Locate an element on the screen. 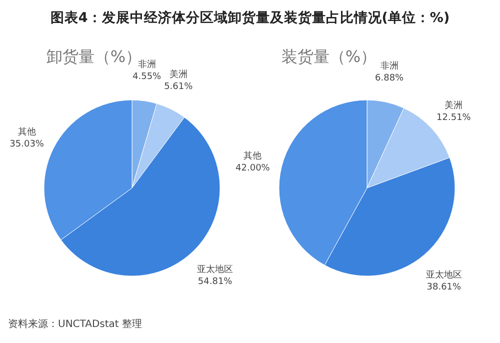  data-label: 12.51% is located at coordinates (454, 117).